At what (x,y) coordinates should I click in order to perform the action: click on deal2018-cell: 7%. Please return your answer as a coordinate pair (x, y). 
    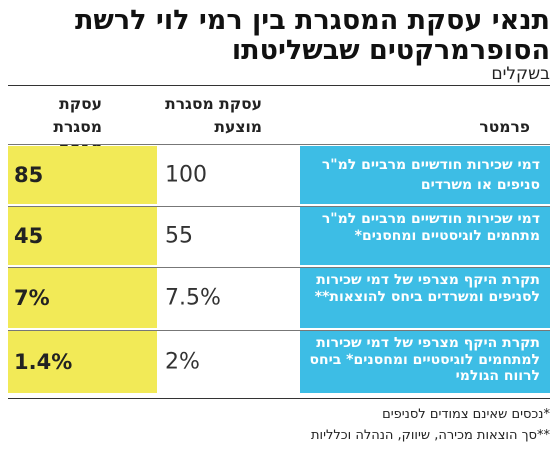
    Looking at the image, I should click on (82, 298).